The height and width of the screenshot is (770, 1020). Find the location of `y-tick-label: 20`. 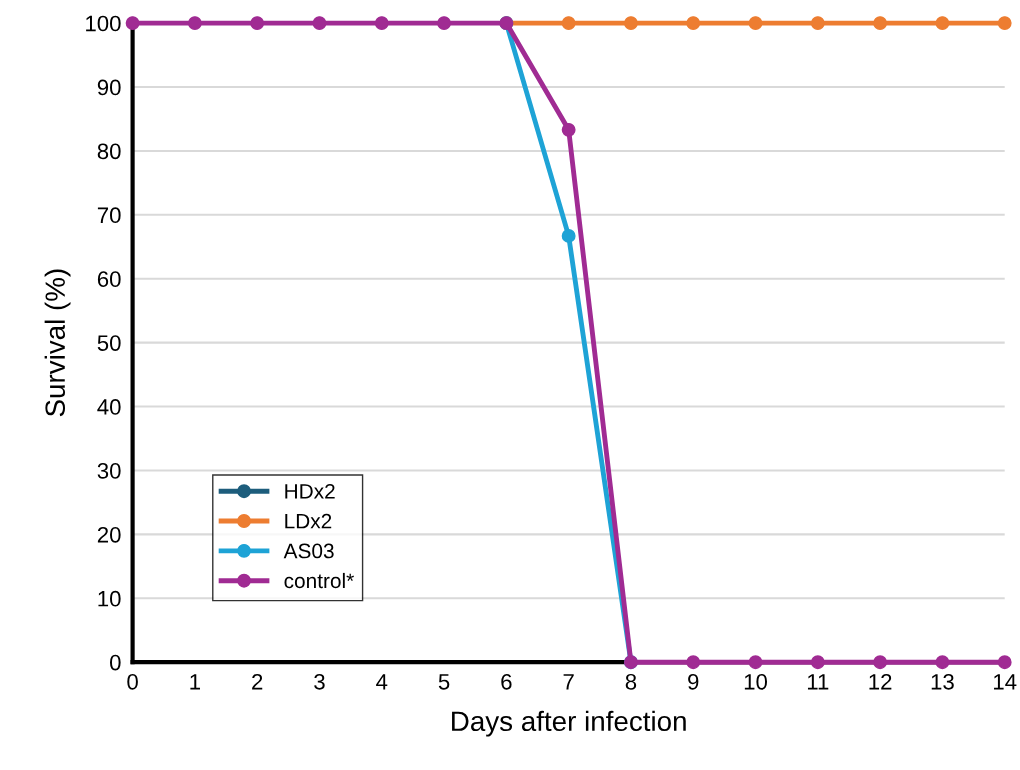

y-tick-label: 20 is located at coordinates (109, 534).